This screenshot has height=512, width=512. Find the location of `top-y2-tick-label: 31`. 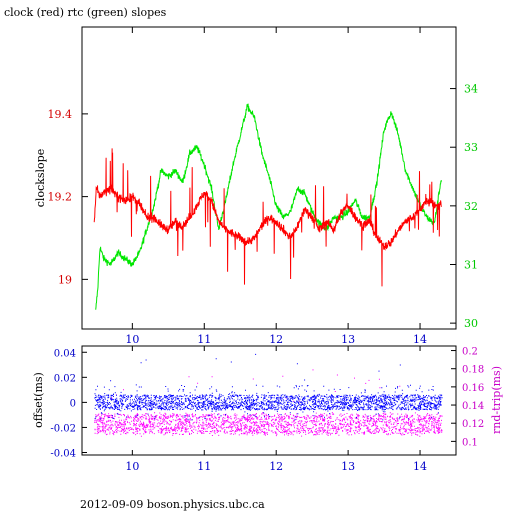

top-y2-tick-label: 31 is located at coordinates (471, 264).